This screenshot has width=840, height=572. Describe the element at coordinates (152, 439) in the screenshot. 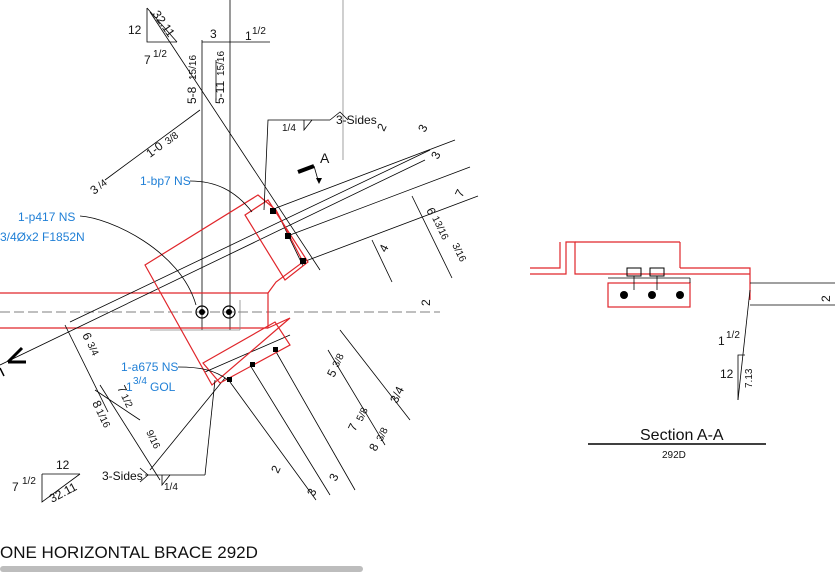

I see `left-dim-4: 9/16` at that location.